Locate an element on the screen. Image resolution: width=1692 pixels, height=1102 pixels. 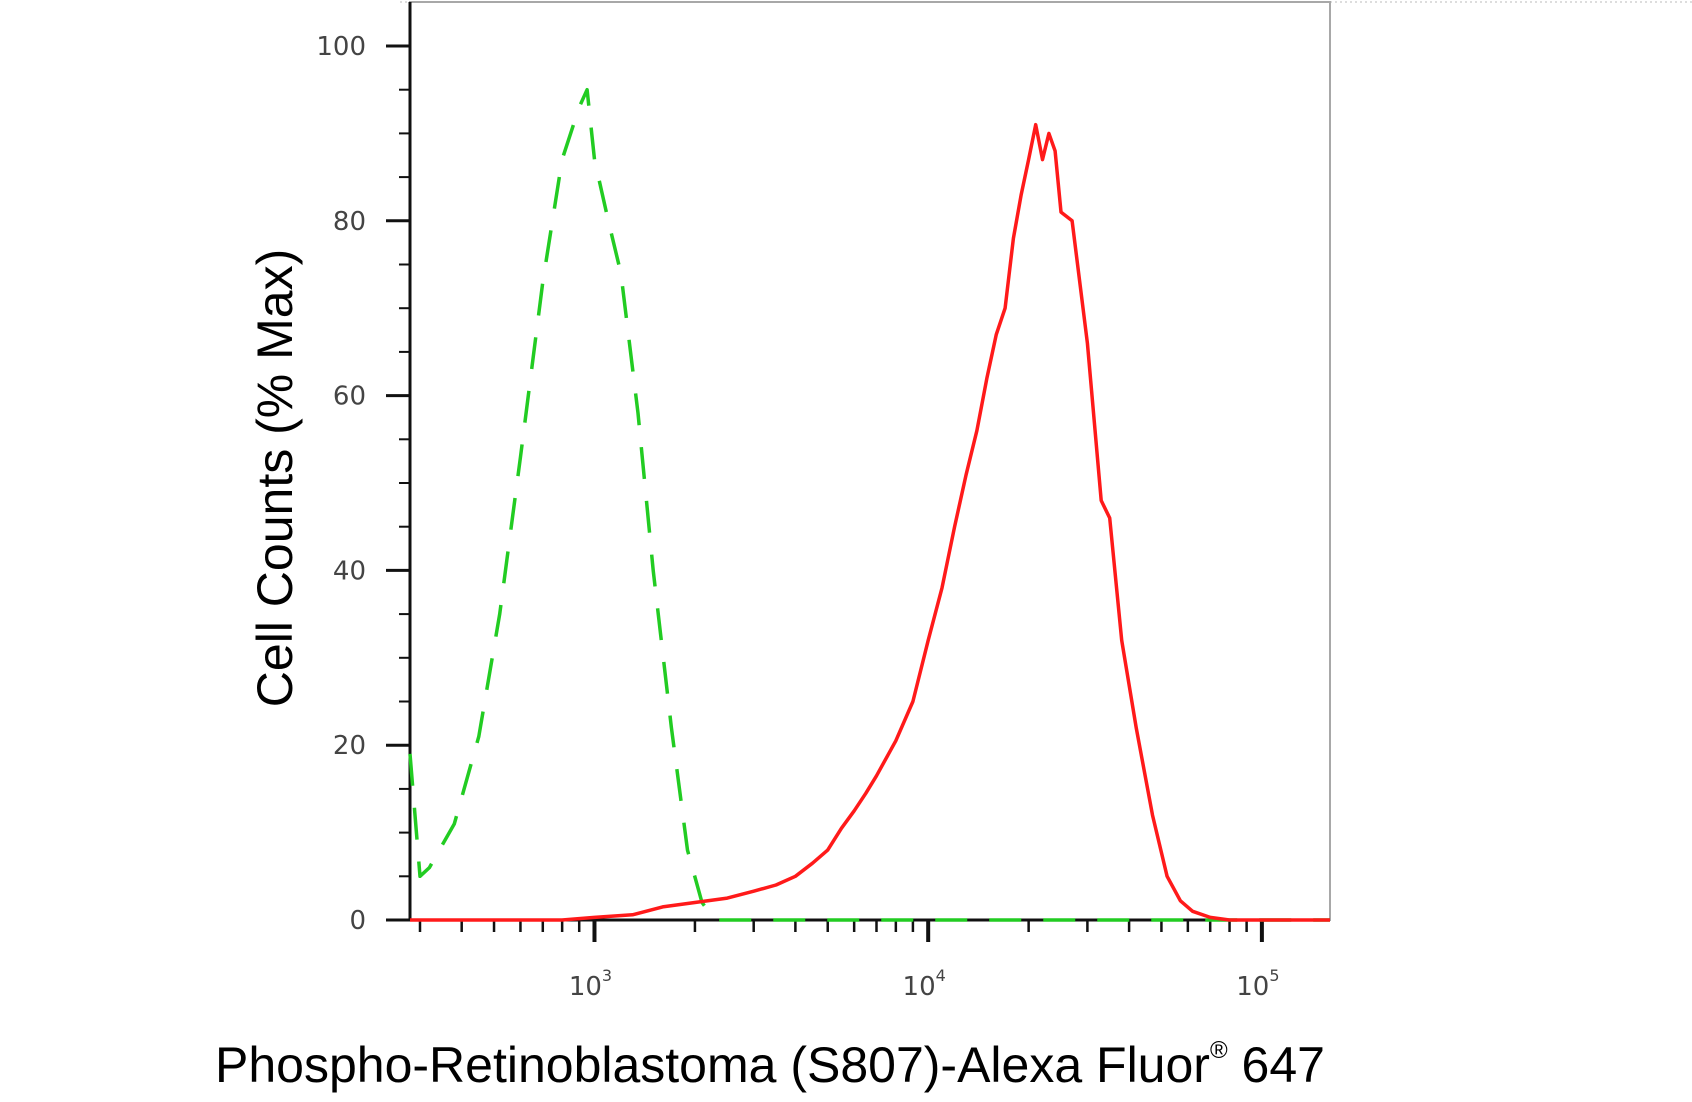
y-tick-label: 80 is located at coordinates (349, 222).